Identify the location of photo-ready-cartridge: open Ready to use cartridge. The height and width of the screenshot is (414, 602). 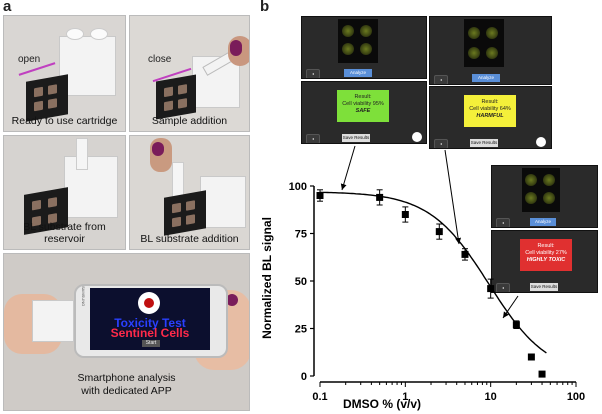
(64, 73).